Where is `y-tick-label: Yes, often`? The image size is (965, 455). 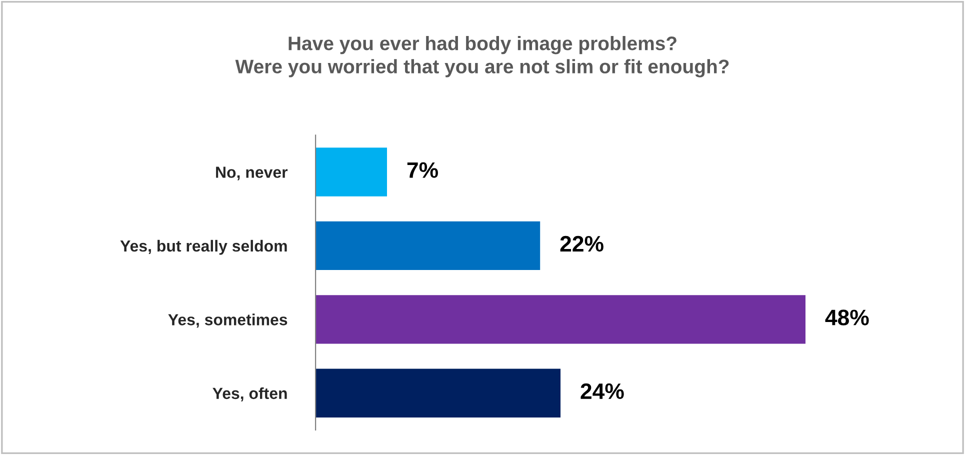
y-tick-label: Yes, often is located at coordinates (249, 394).